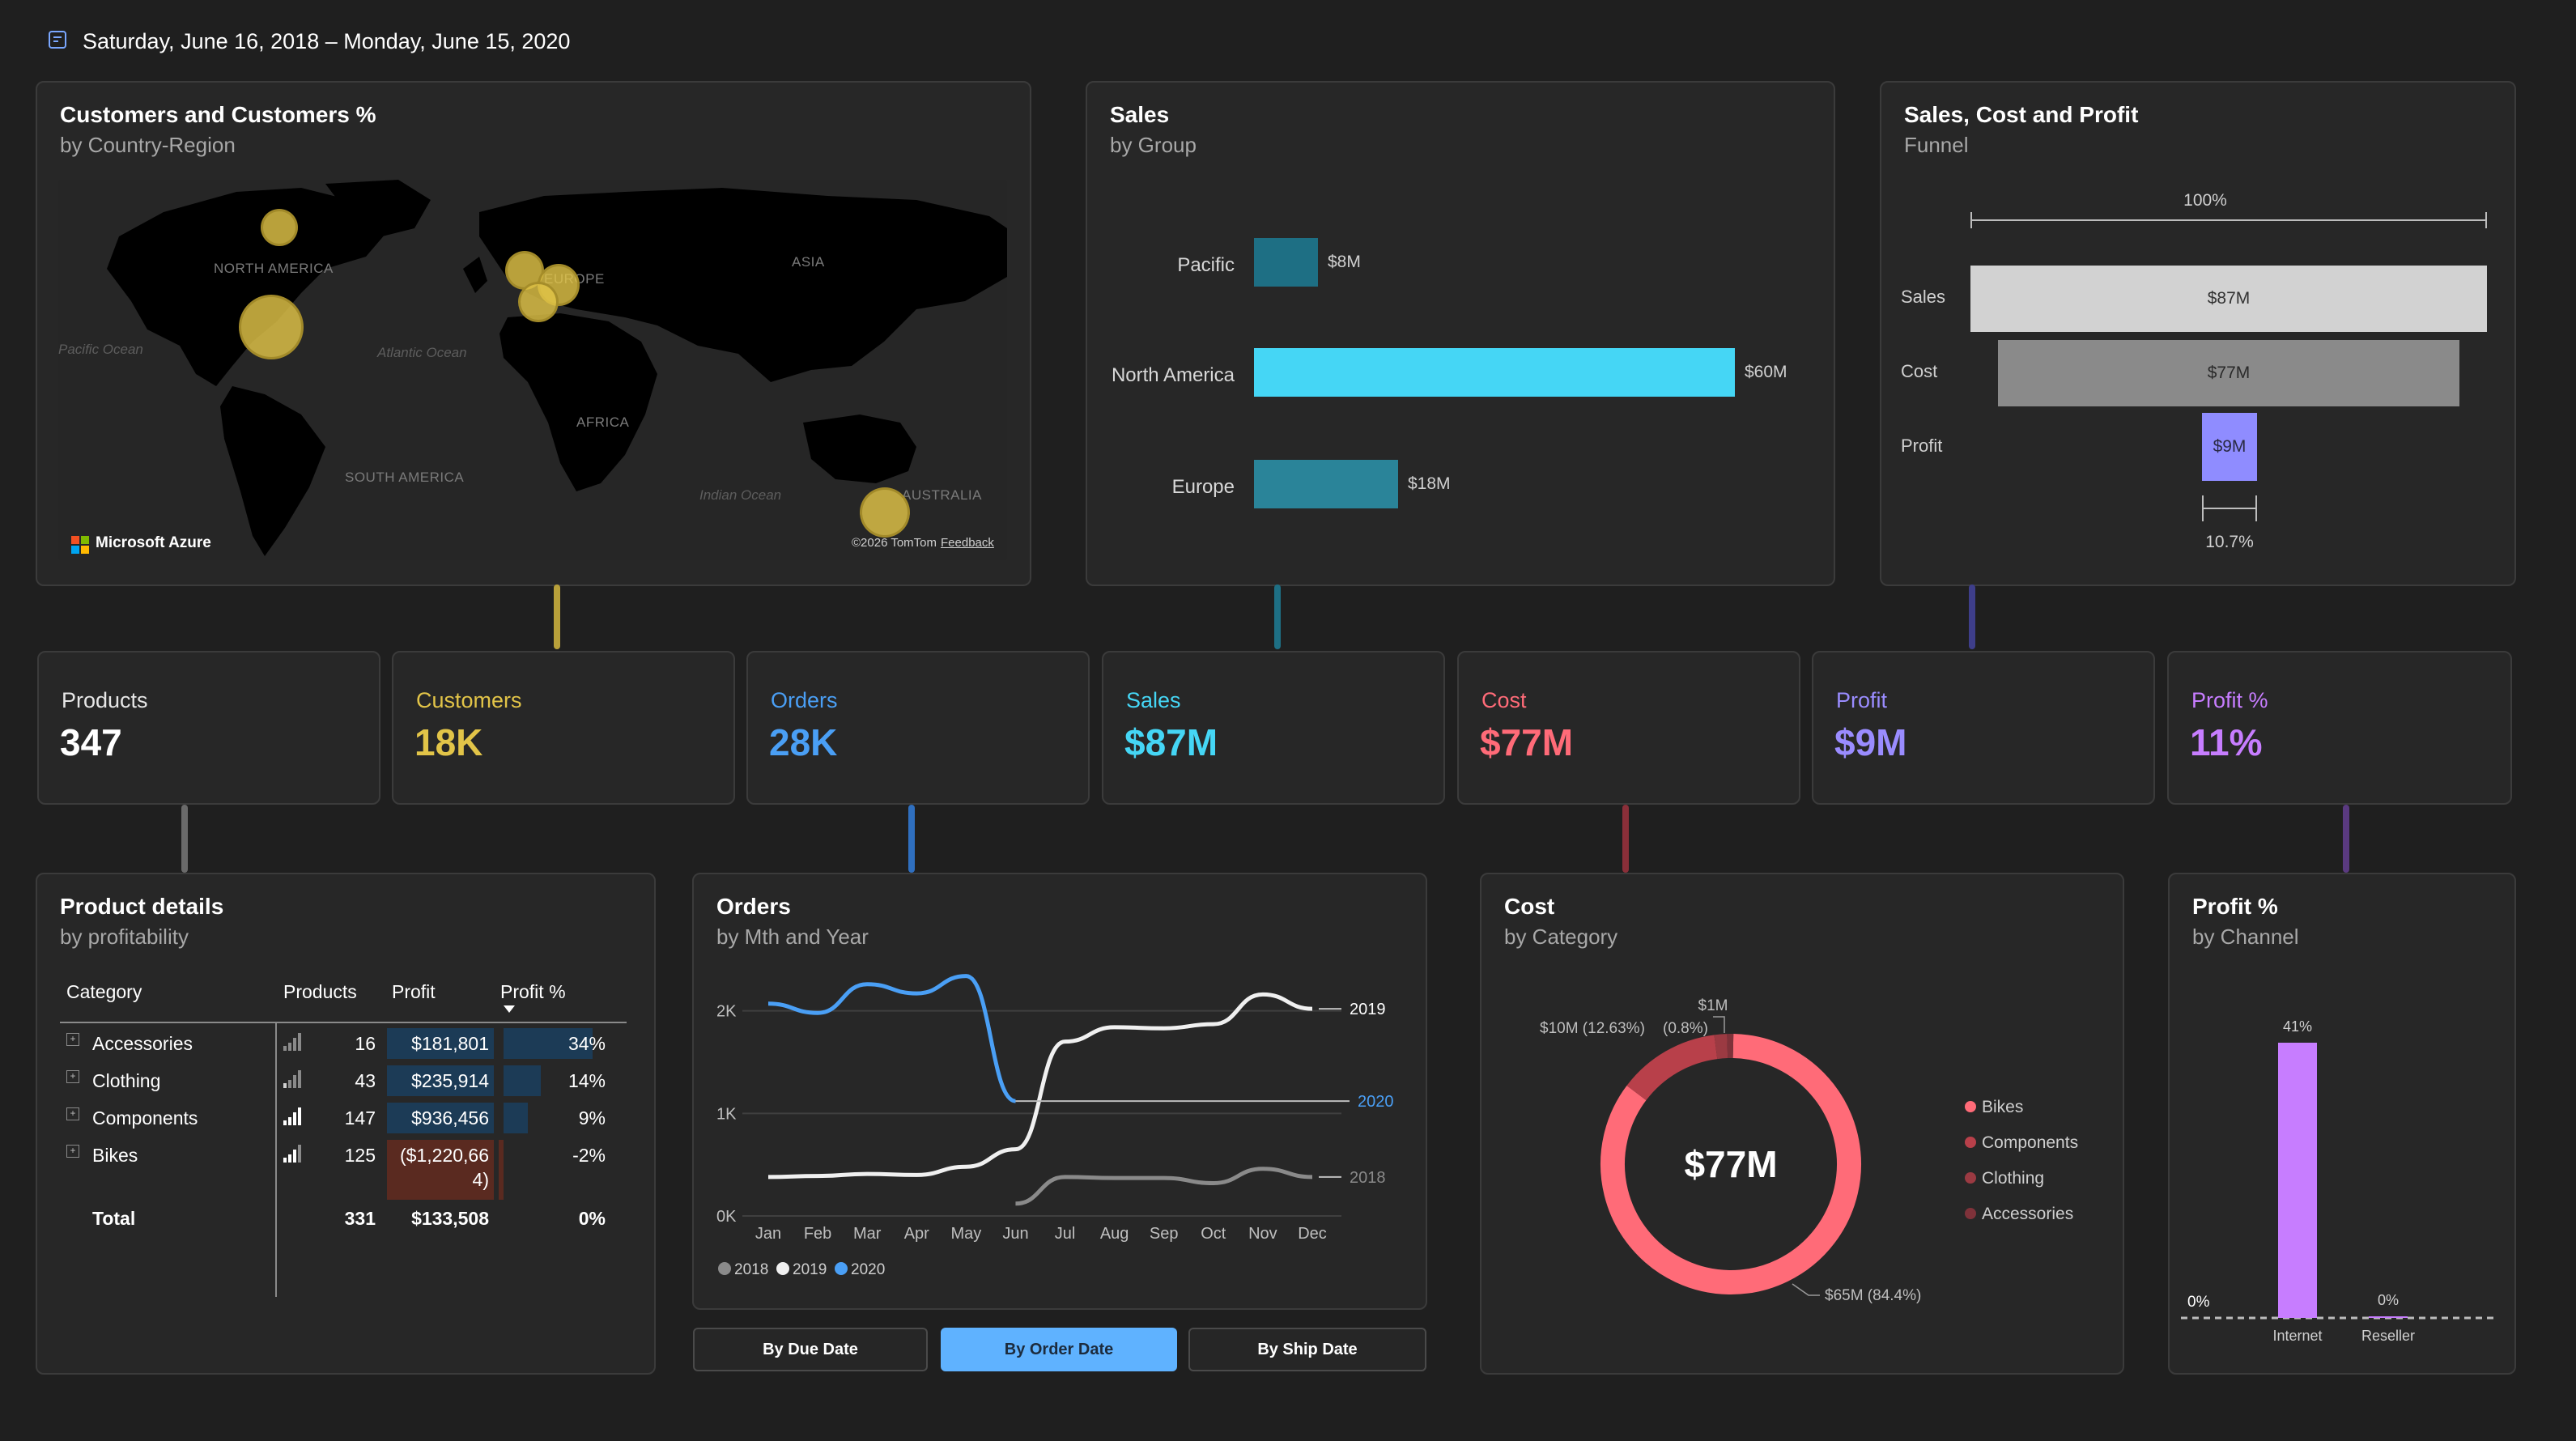 The height and width of the screenshot is (1441, 2576). I want to click on x-tick-label: Sep, so click(1164, 1234).